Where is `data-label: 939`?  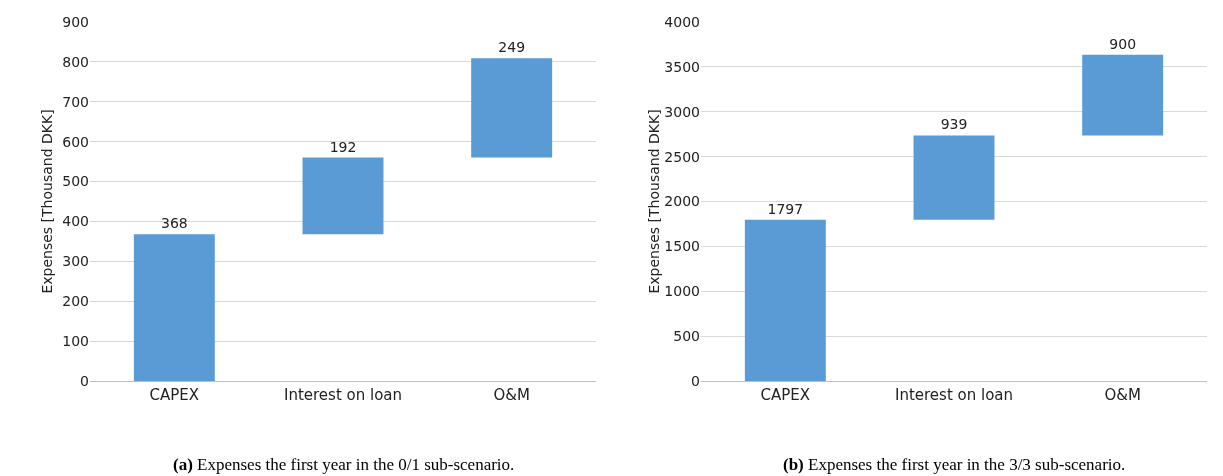
data-label: 939 is located at coordinates (954, 124).